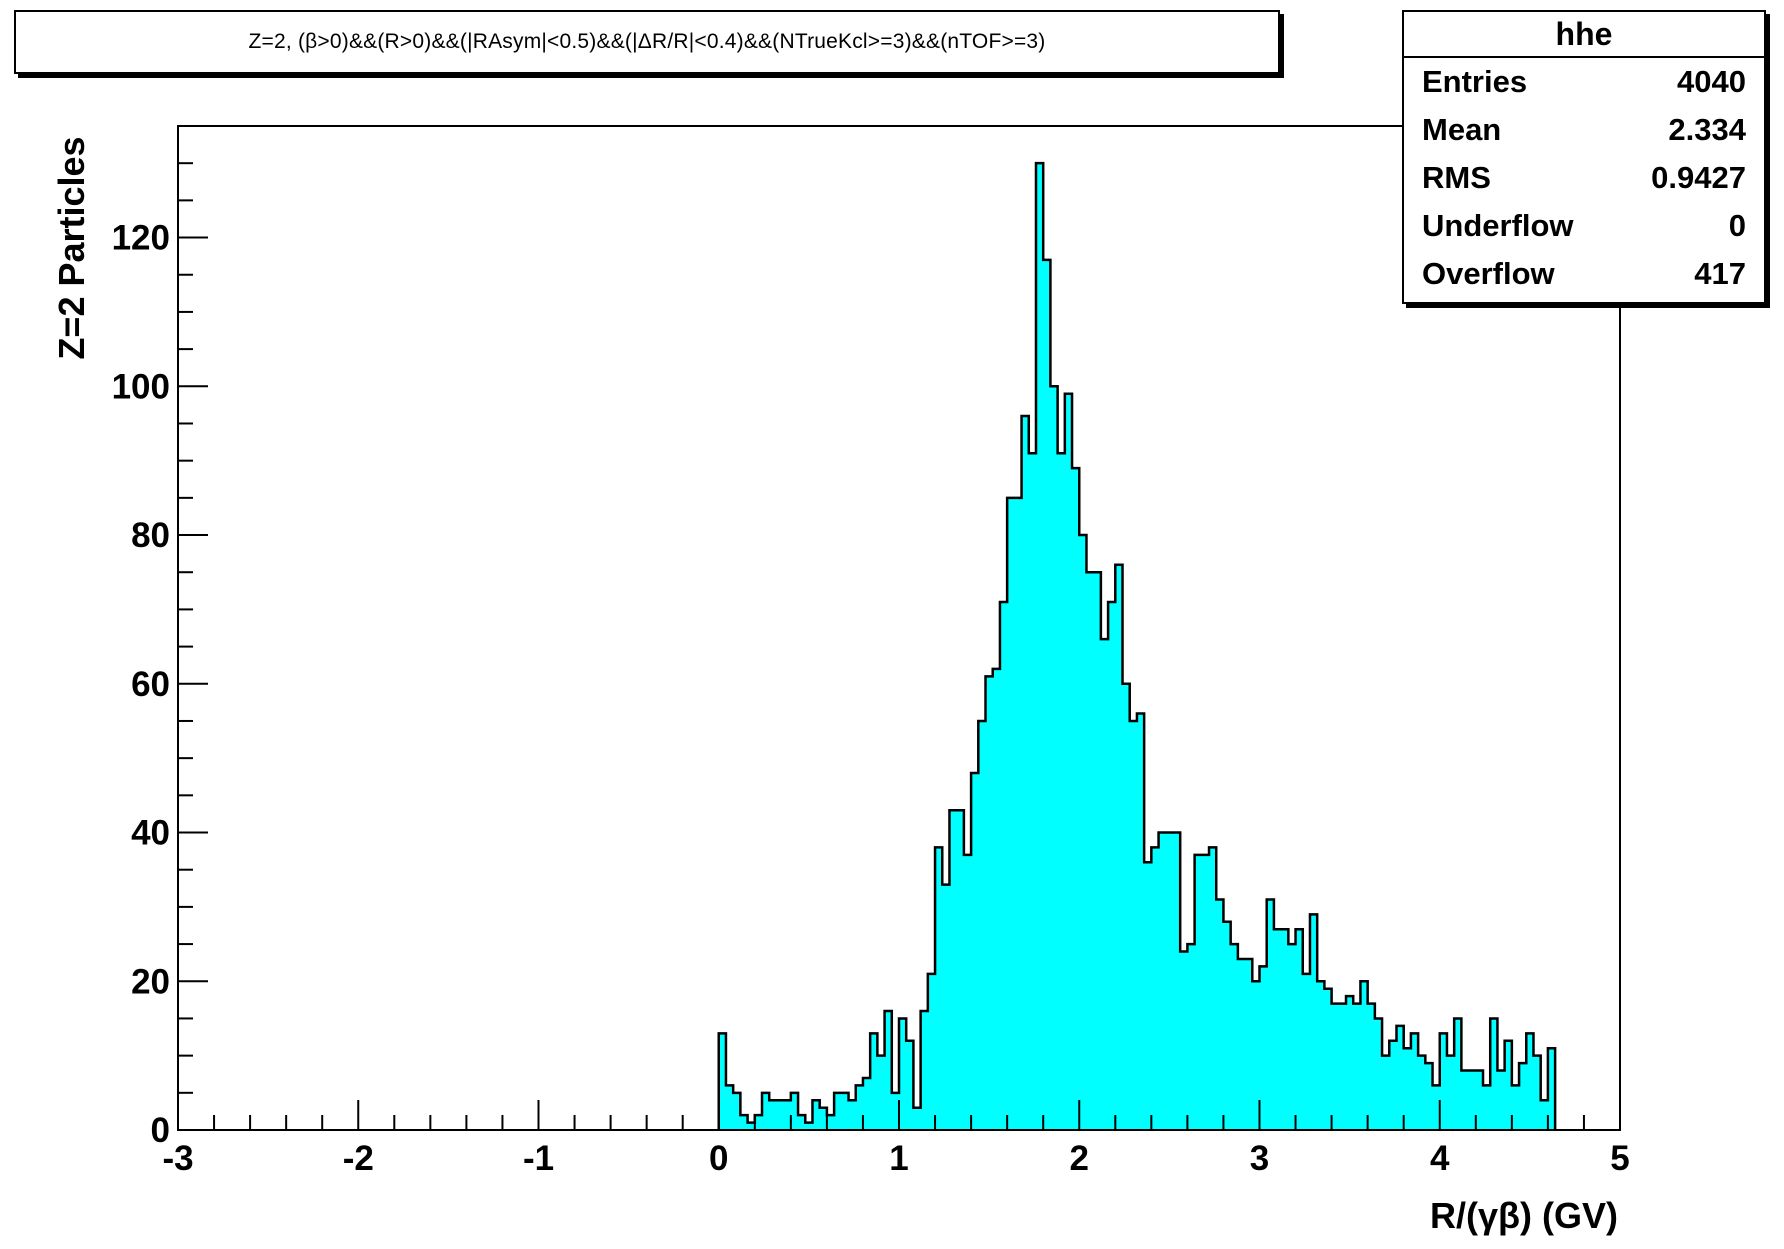  Describe the element at coordinates (898, 1158) in the screenshot. I see `x-tick-label: 1` at that location.